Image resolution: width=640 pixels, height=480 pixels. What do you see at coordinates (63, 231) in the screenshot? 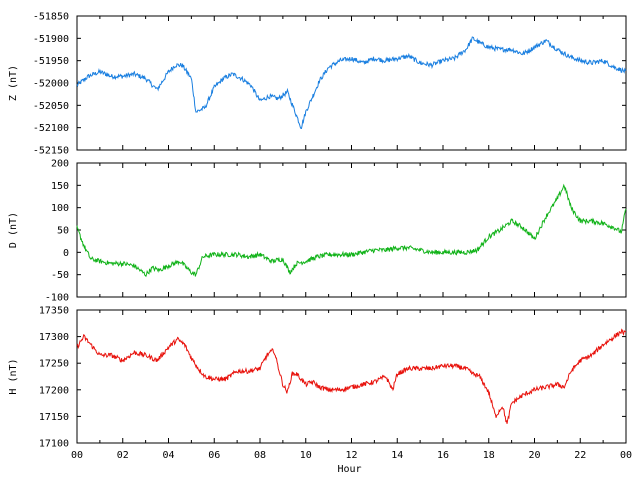
I see `d-ytick-label: 50` at bounding box center [63, 231].